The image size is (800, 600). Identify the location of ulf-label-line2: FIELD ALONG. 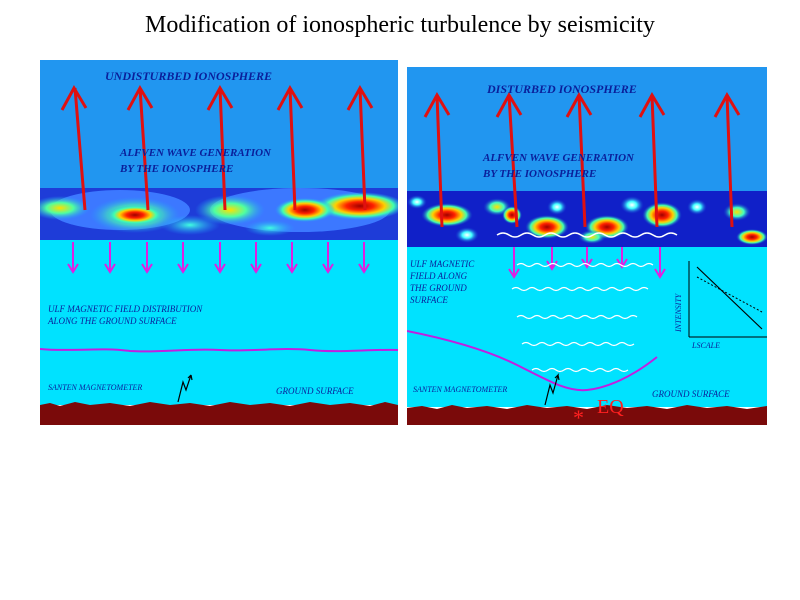
(438, 276).